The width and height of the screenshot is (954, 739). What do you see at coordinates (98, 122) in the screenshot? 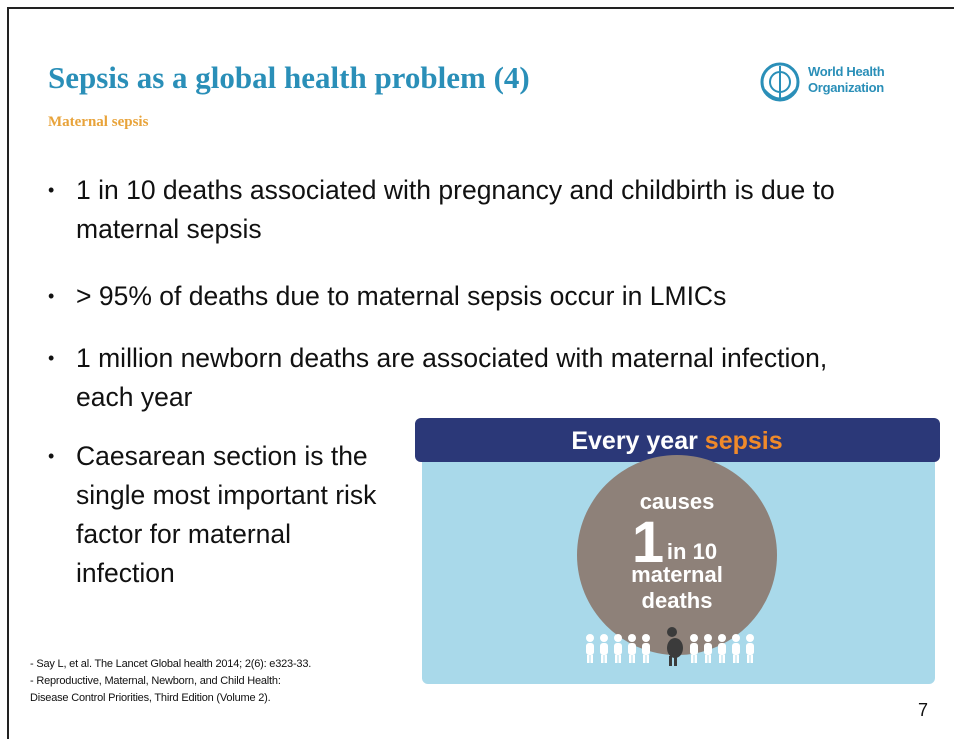
I see `subtitle: Maternal sepsis` at bounding box center [98, 122].